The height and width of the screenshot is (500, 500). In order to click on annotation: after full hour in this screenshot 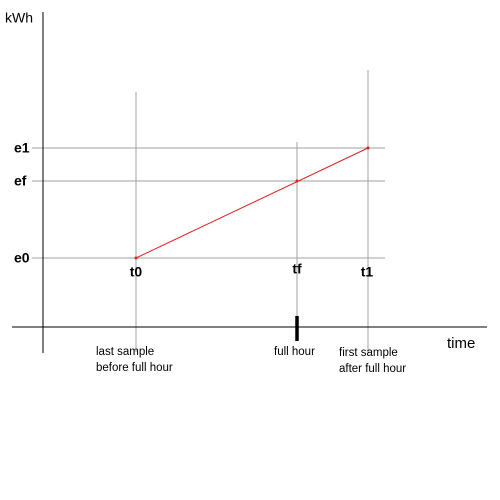, I will do `click(372, 369)`.